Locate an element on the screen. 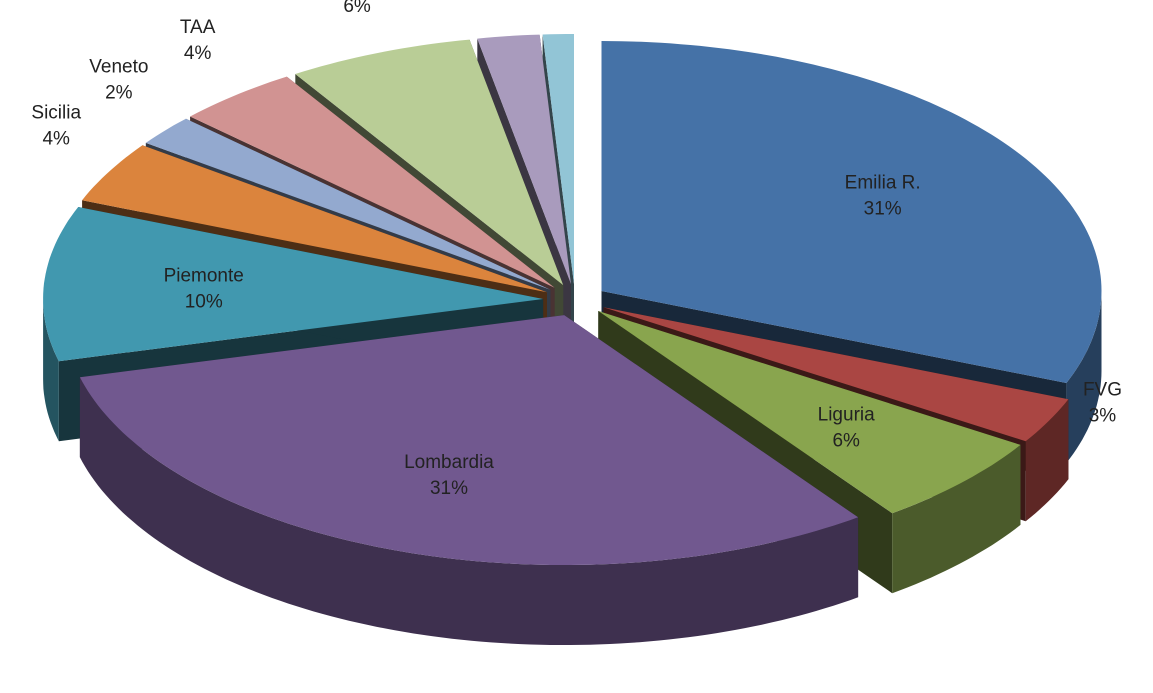 This screenshot has height=693, width=1153. slice-value-label: 3% is located at coordinates (1103, 415).